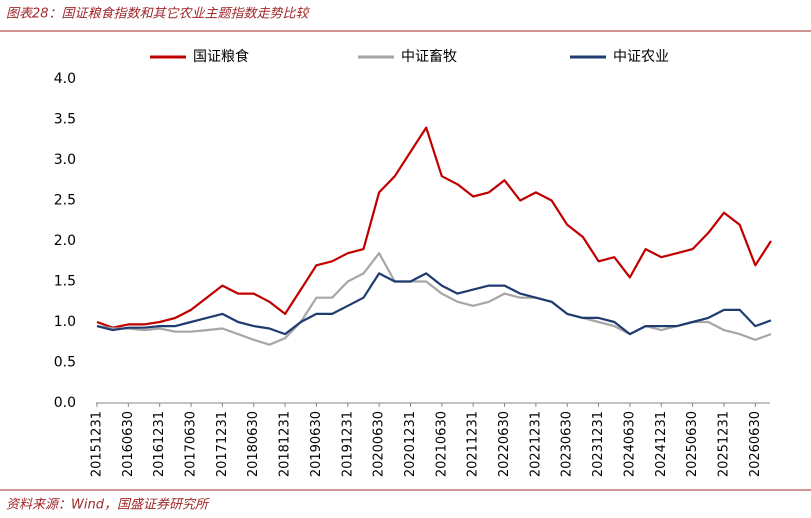  I want to click on x-tick-label: 20250630, so click(692, 444).